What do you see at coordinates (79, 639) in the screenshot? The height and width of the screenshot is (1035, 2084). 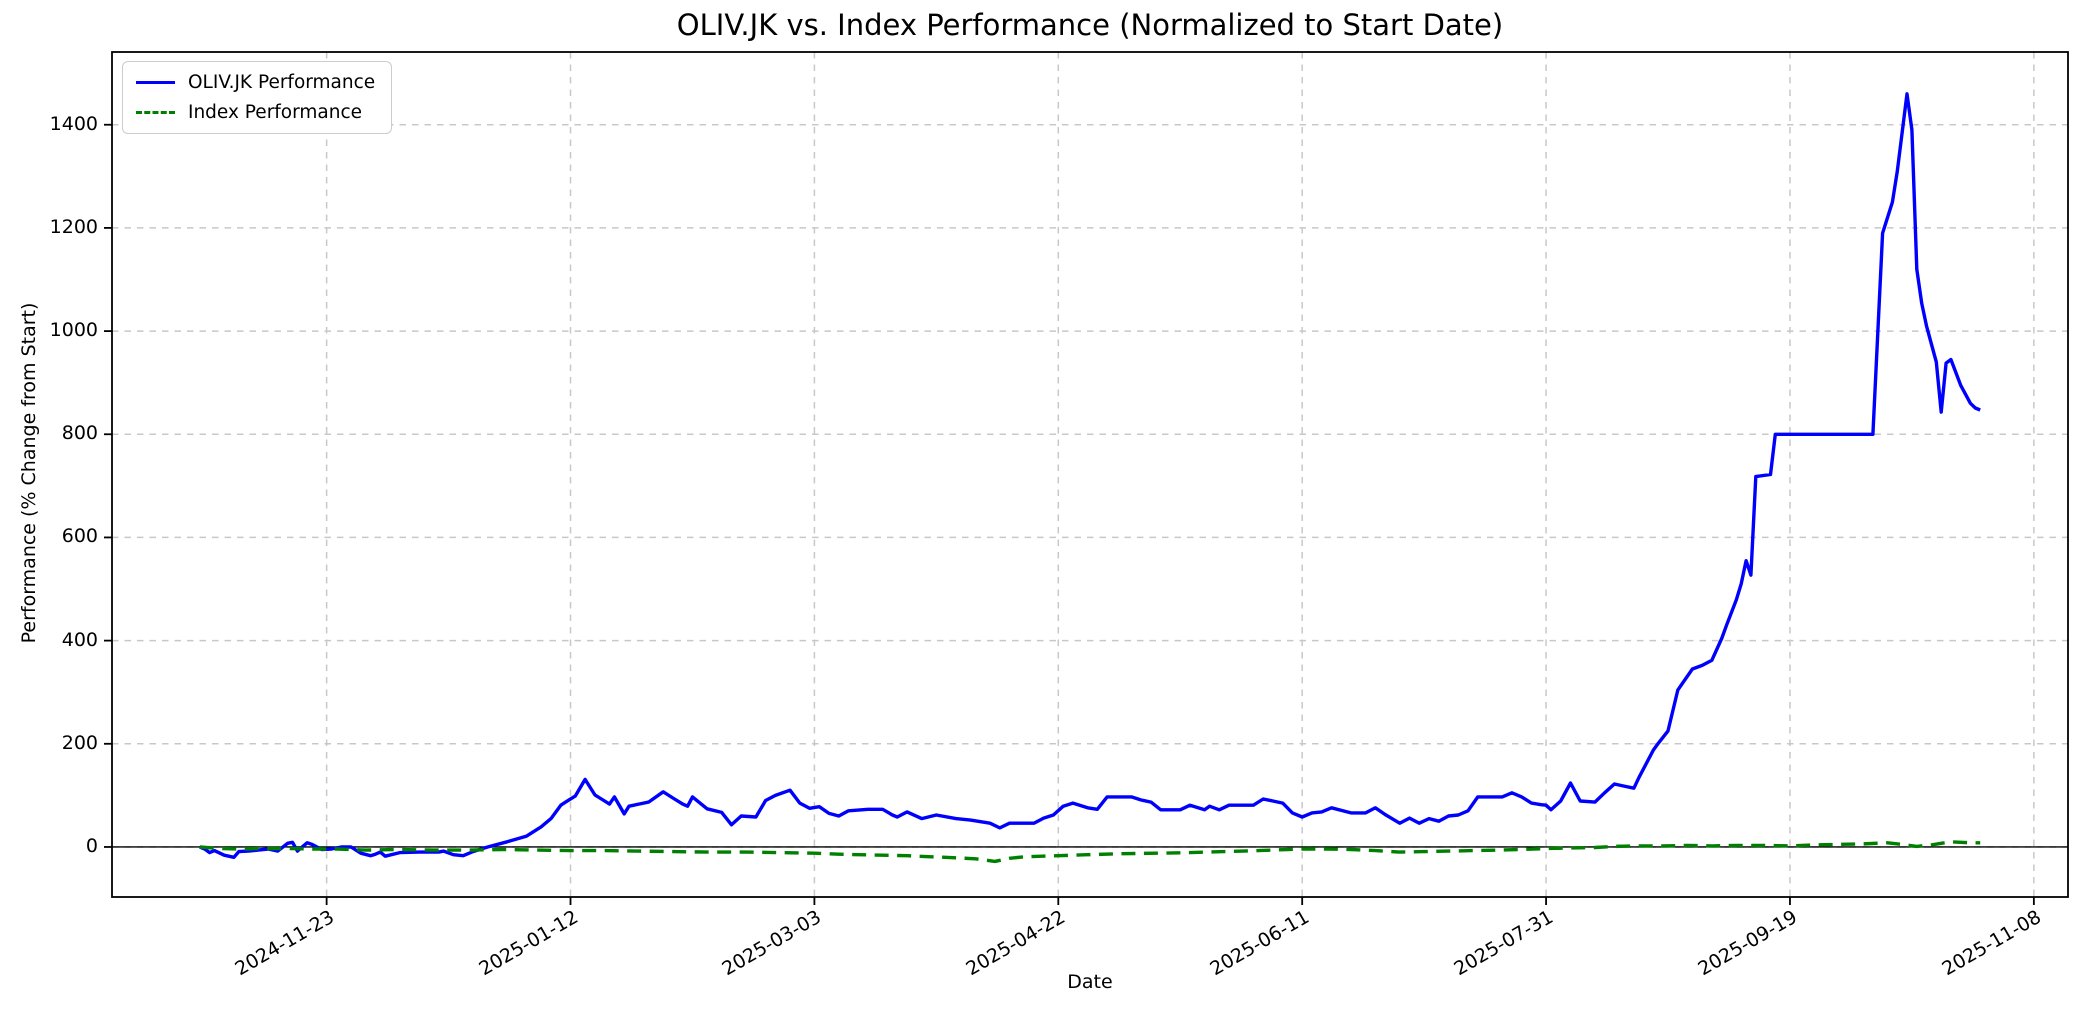 I see `y-tick-label: 400` at bounding box center [79, 639].